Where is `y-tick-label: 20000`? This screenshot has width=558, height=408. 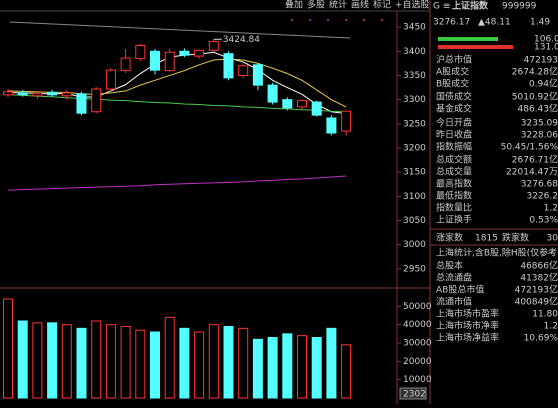
y-tick-label: 20000 is located at coordinates (417, 362).